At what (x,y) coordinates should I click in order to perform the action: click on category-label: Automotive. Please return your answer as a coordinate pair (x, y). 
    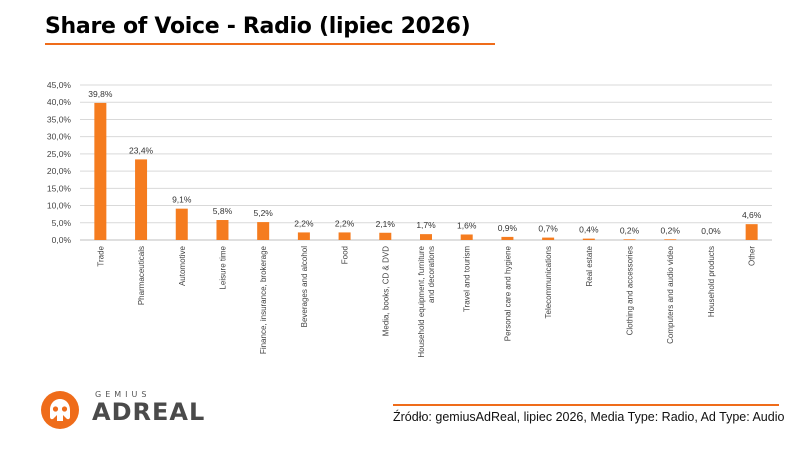
    Looking at the image, I should click on (182, 265).